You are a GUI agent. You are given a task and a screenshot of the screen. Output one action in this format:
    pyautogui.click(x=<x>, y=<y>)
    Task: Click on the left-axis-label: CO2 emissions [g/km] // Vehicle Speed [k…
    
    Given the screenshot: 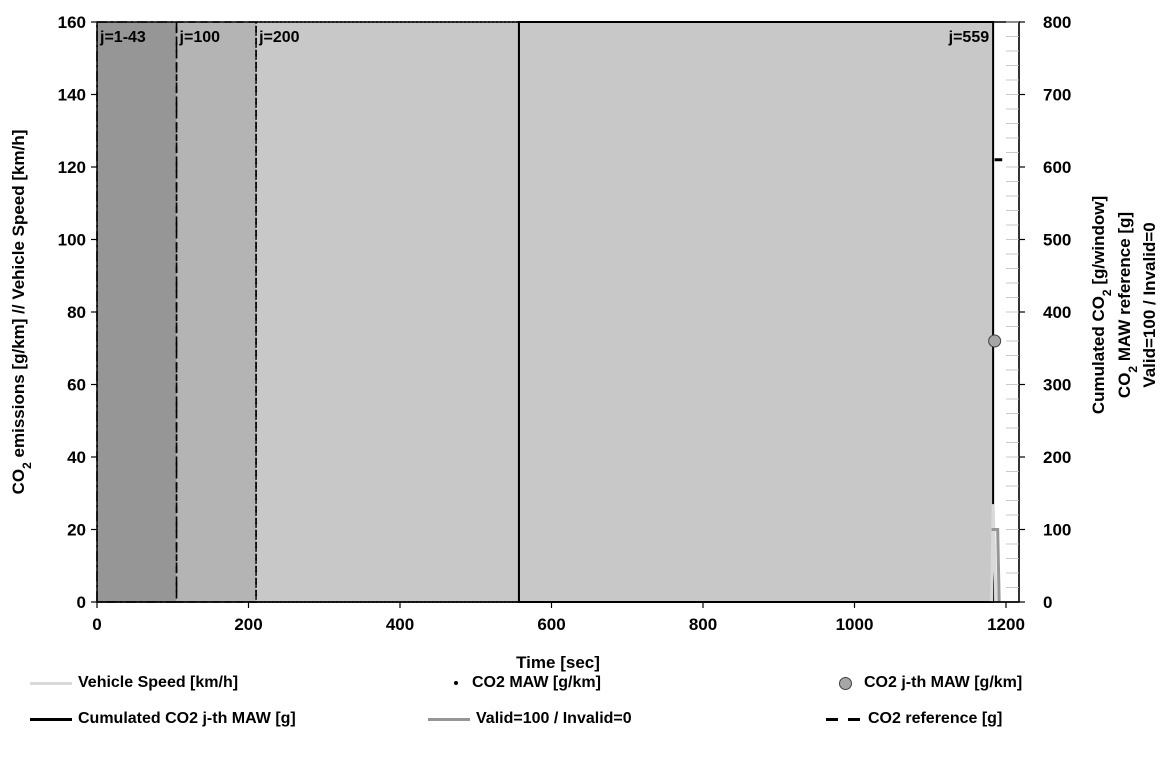 What is the action you would take?
    pyautogui.click(x=21, y=312)
    